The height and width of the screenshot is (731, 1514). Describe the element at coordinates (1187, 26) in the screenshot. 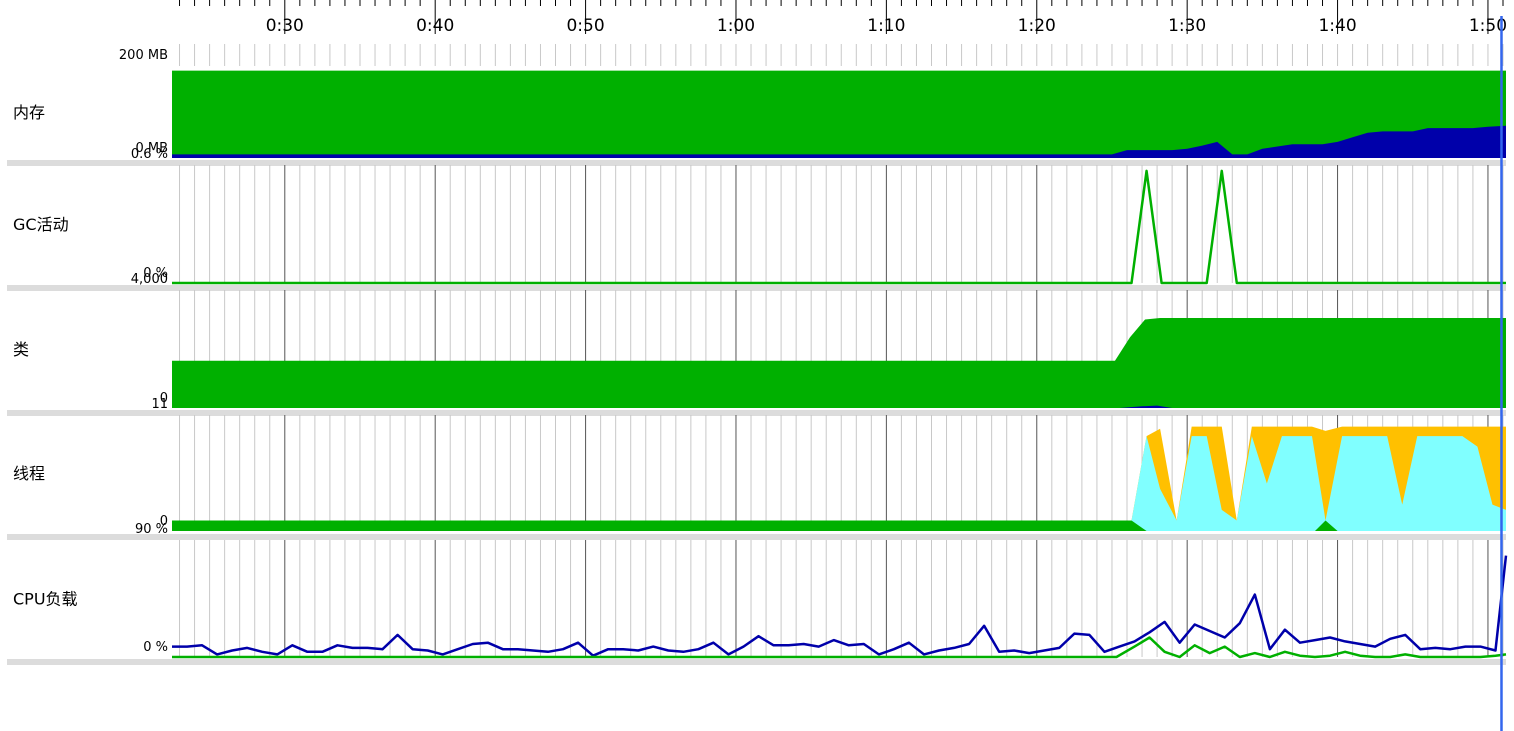

I see `time-tick-label: 1:30` at that location.